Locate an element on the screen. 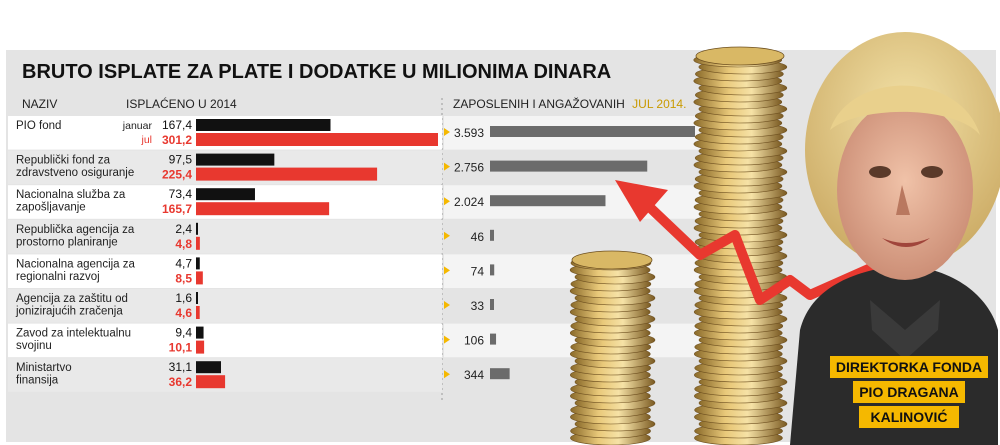 Image resolution: width=1000 pixels, height=445 pixels. header-employees-highlight: JUL 2014. is located at coordinates (659, 104).